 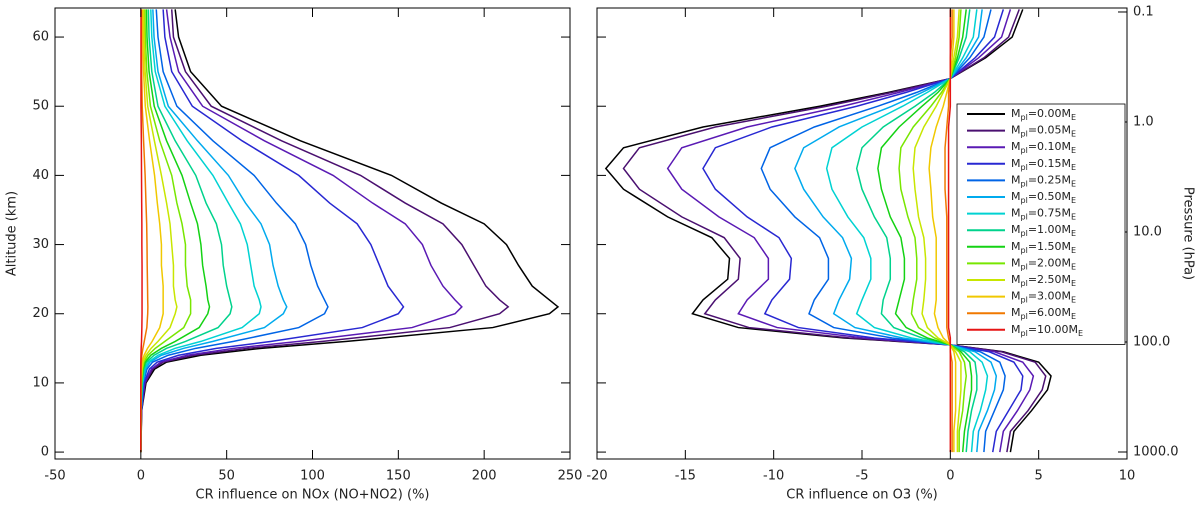 I want to click on legend-label-part: =6.00M, so click(x=1049, y=312).